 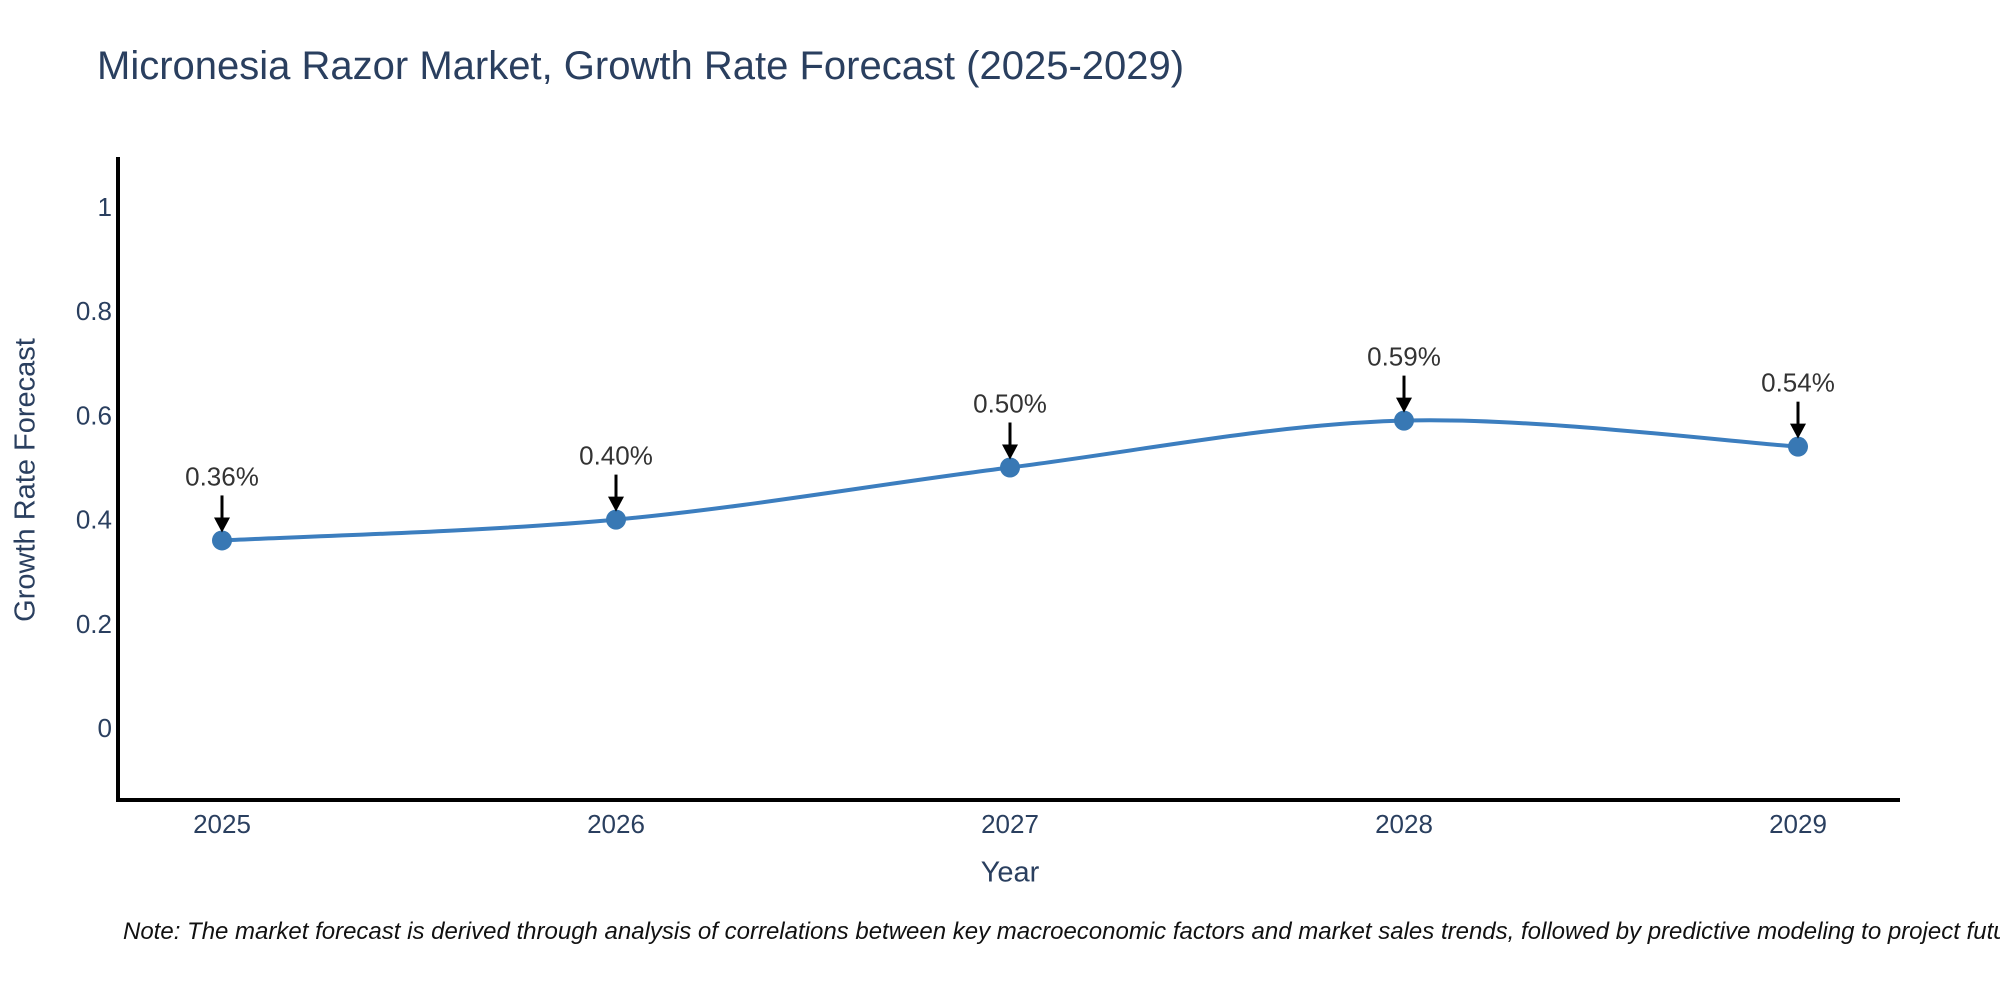 What do you see at coordinates (1798, 824) in the screenshot?
I see `x-tick-label: 2029` at bounding box center [1798, 824].